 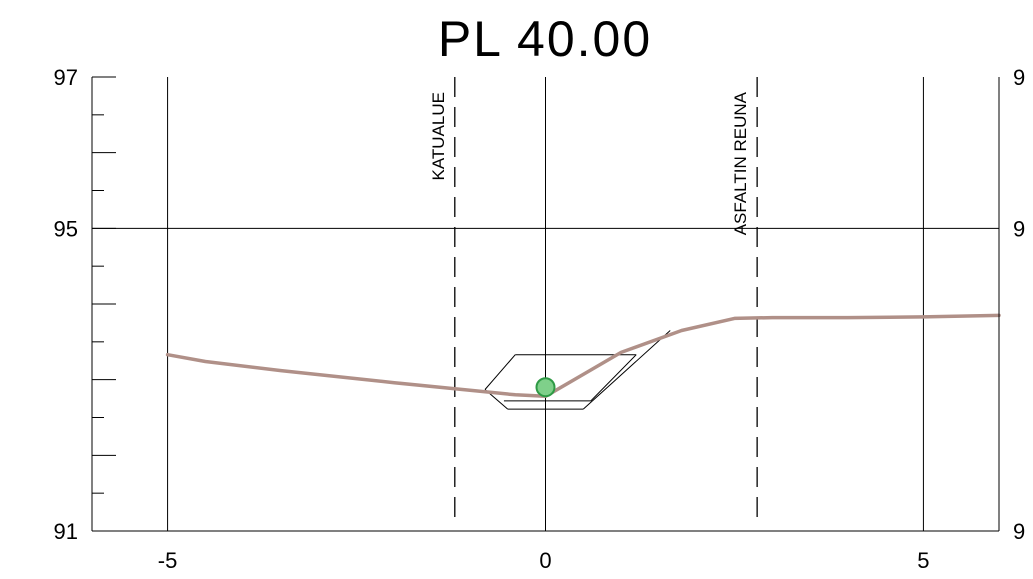 What do you see at coordinates (66, 228) in the screenshot?
I see `y-tick-label-left-1: 95` at bounding box center [66, 228].